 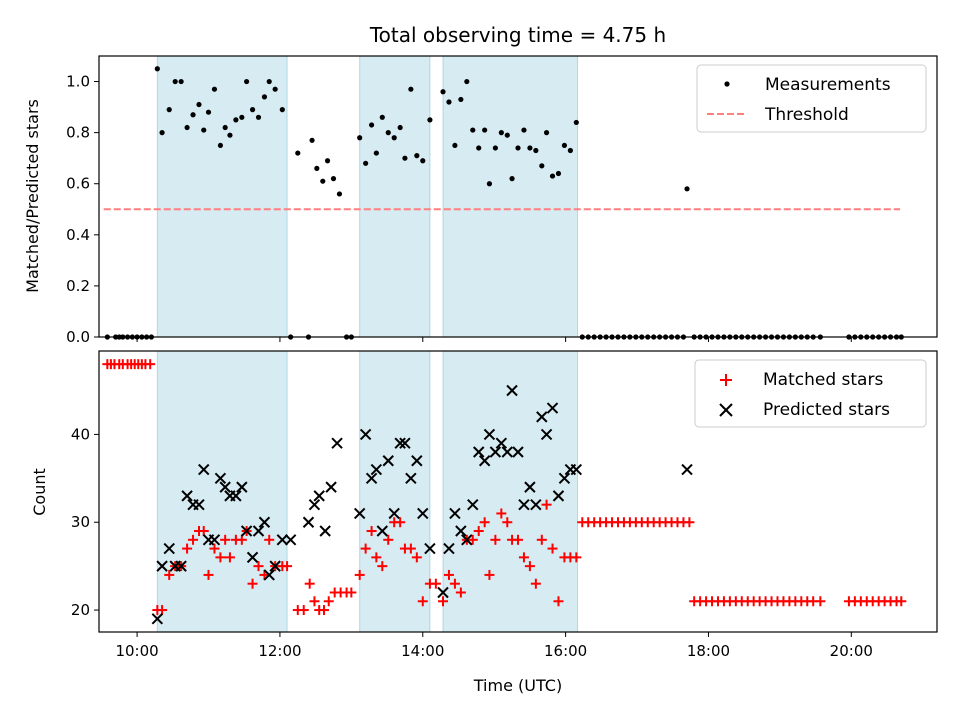 What do you see at coordinates (826, 410) in the screenshot?
I see `legend-predicted-label: Predicted stars` at bounding box center [826, 410].